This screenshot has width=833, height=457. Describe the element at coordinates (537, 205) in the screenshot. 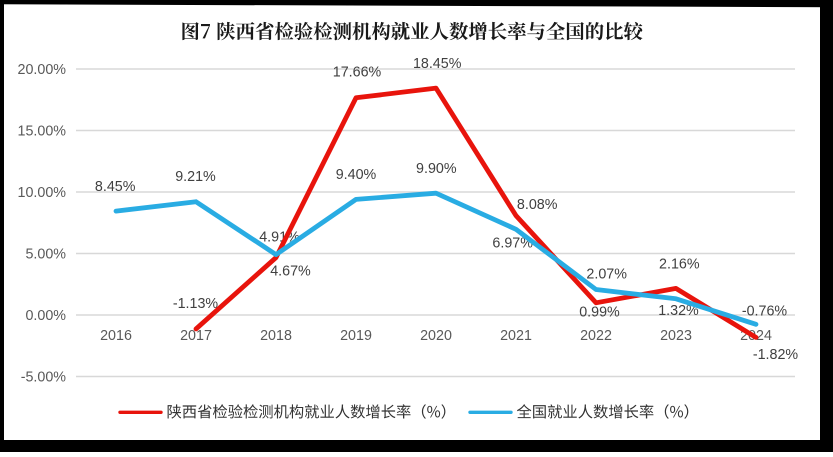

I see `svg-text: 8.08%` at that location.